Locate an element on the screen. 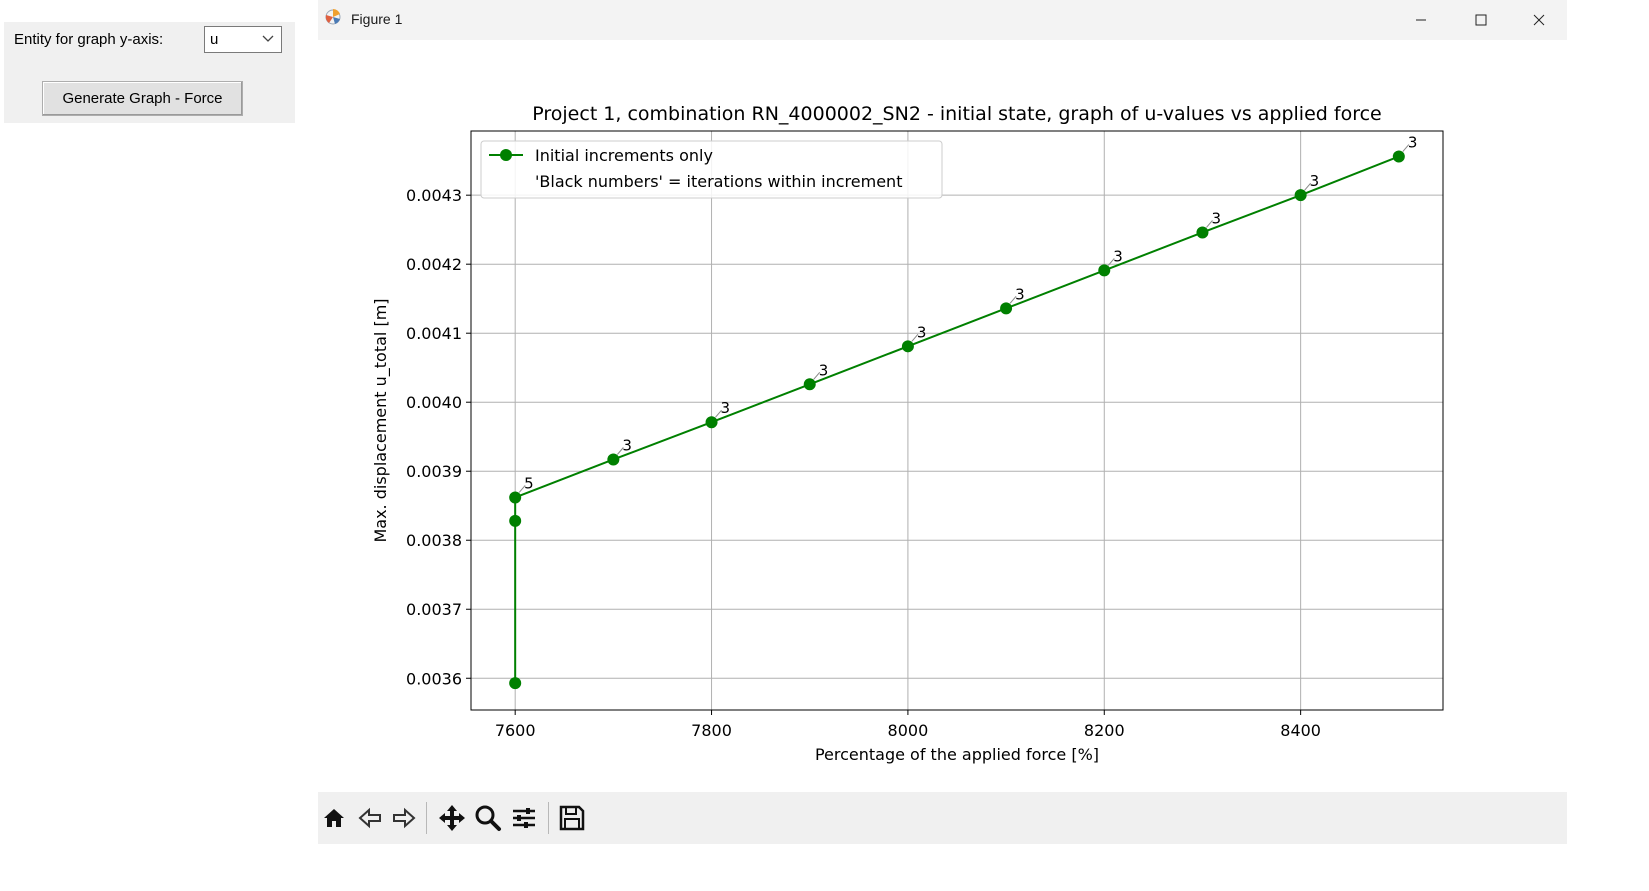 The width and height of the screenshot is (1649, 891). maximize-button is located at coordinates (1481, 20).